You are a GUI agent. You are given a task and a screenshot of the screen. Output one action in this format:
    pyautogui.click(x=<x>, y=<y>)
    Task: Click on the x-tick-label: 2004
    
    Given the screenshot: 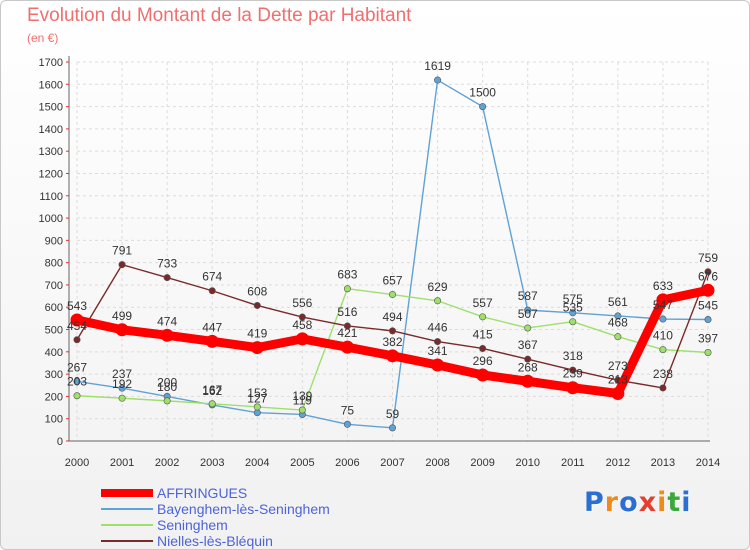 What is the action you would take?
    pyautogui.click(x=257, y=463)
    